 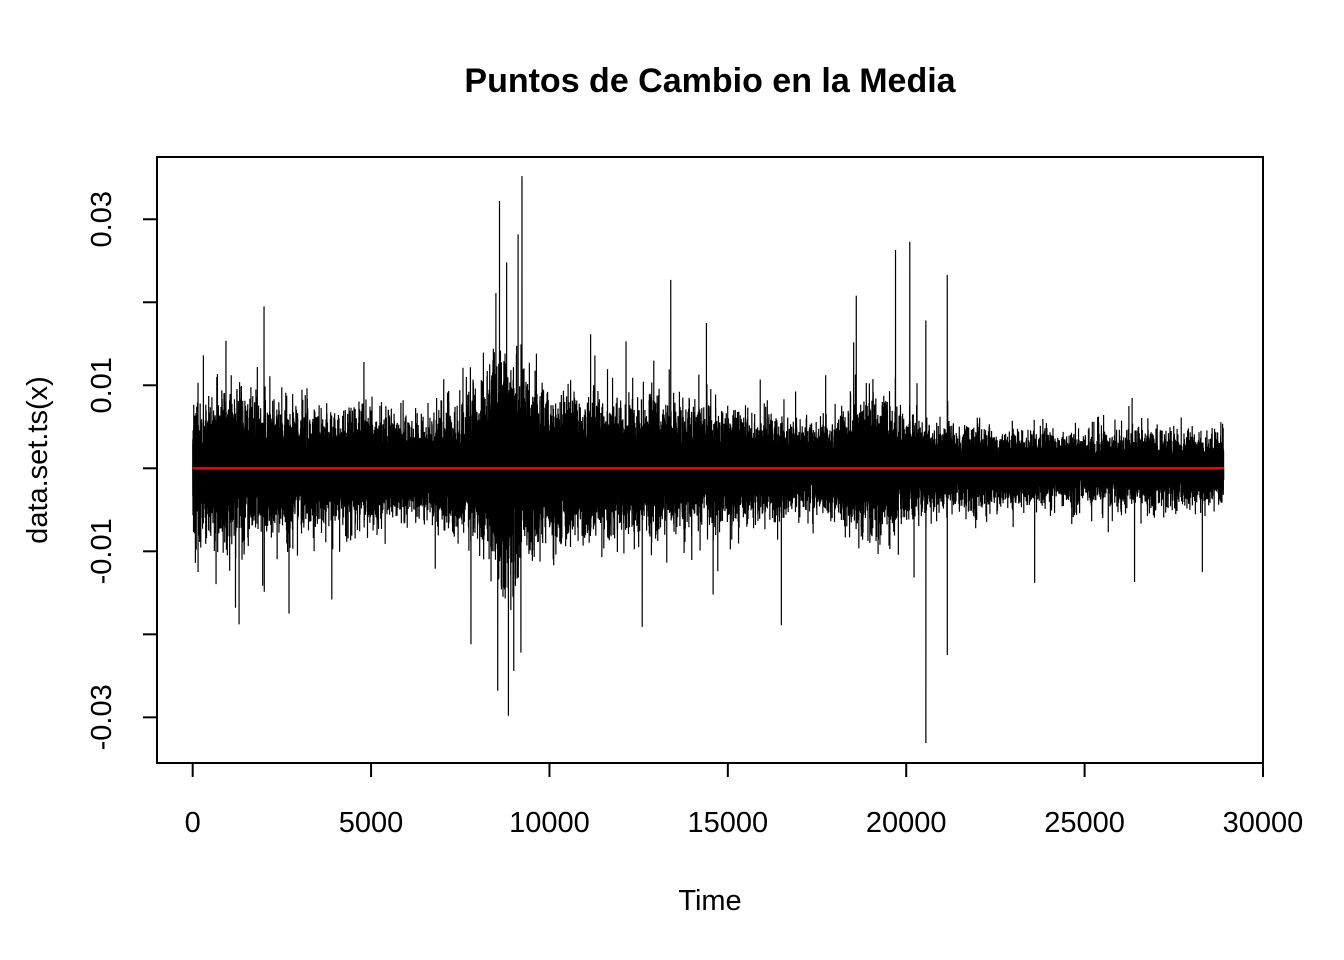 What do you see at coordinates (728, 823) in the screenshot?
I see `x-tick-label: 15000` at bounding box center [728, 823].